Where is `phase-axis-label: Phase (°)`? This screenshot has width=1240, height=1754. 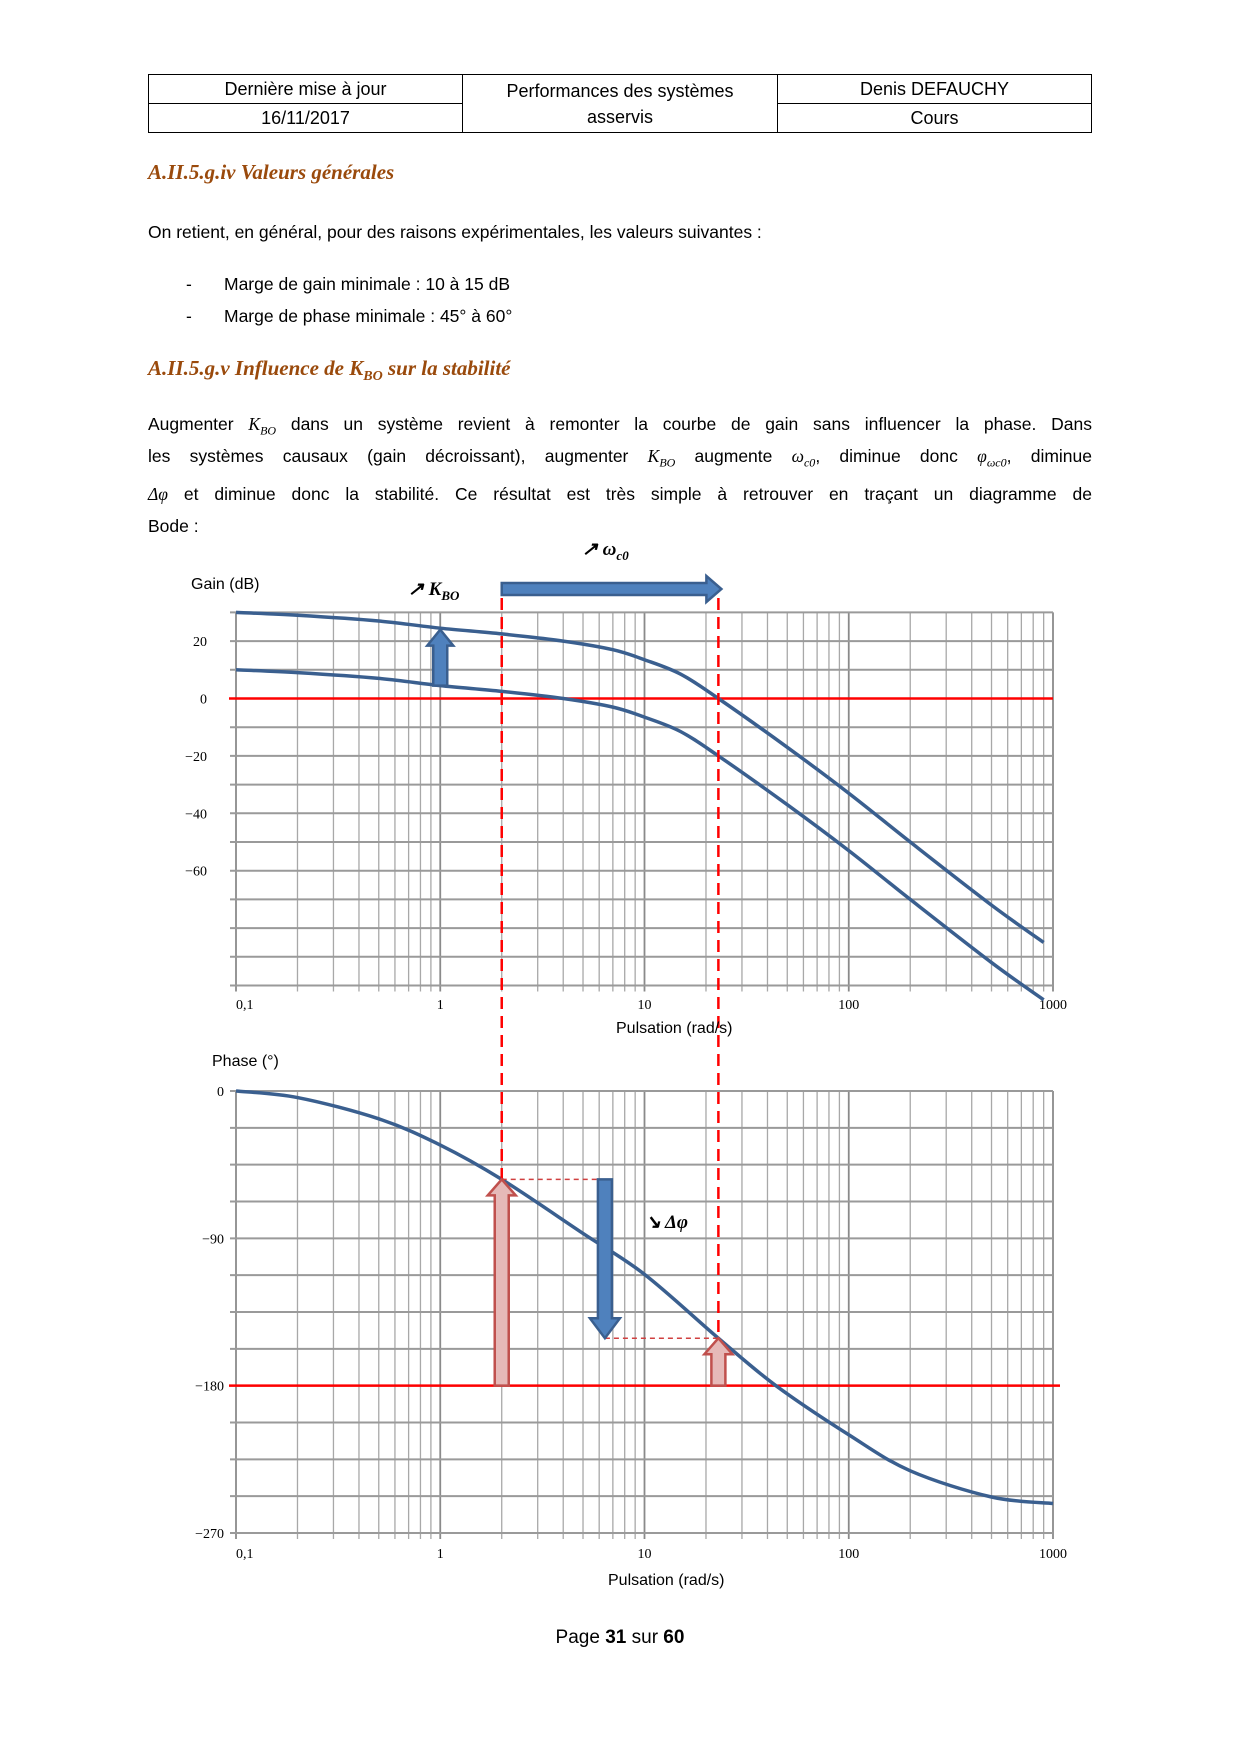
phase-axis-label: Phase (°) is located at coordinates (245, 1061).